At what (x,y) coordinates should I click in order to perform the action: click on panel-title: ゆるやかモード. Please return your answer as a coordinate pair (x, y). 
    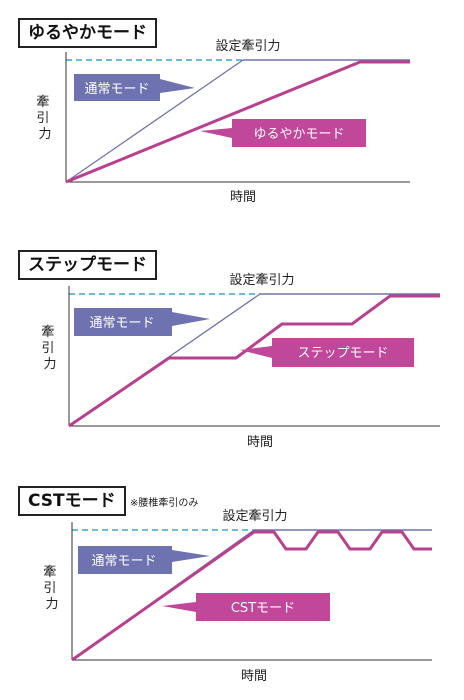
    Looking at the image, I should click on (87, 33).